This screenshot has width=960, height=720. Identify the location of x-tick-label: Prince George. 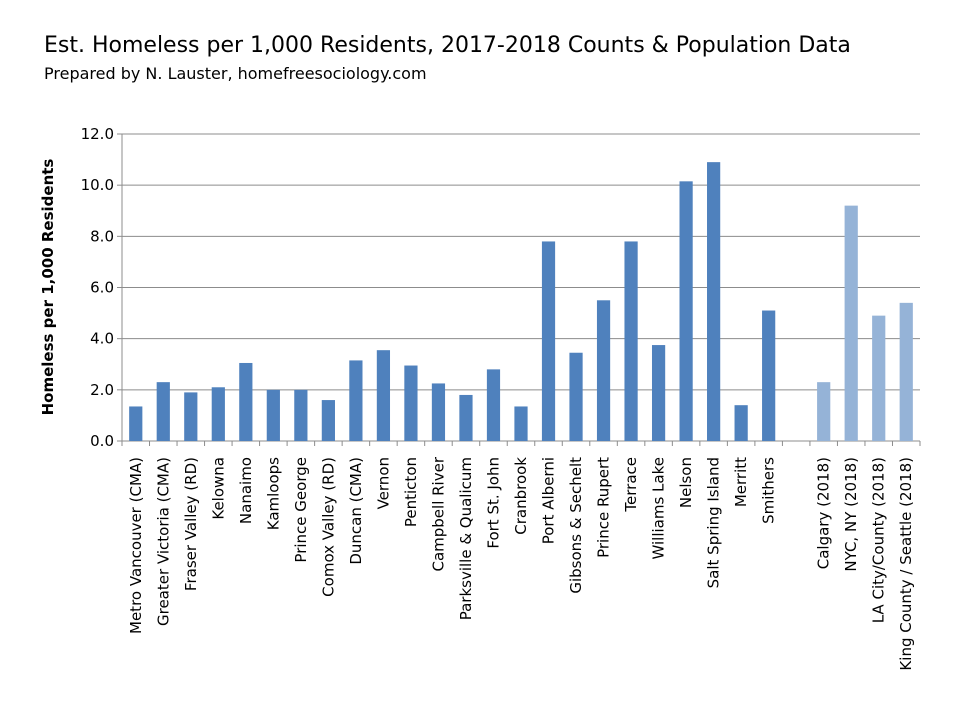
(301, 510).